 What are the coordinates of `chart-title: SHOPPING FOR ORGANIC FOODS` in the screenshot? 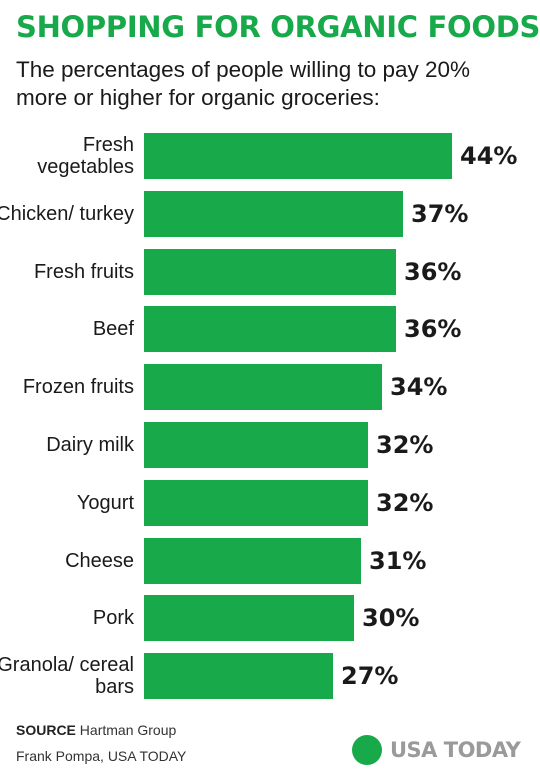 It's located at (278, 27).